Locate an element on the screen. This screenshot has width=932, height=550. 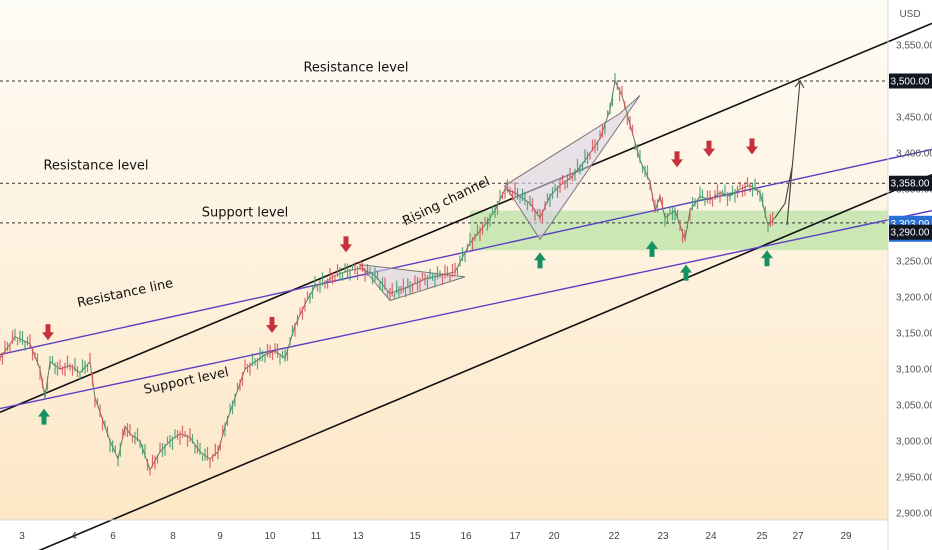
y-tick-label: 2,950.00 is located at coordinates (914, 478).